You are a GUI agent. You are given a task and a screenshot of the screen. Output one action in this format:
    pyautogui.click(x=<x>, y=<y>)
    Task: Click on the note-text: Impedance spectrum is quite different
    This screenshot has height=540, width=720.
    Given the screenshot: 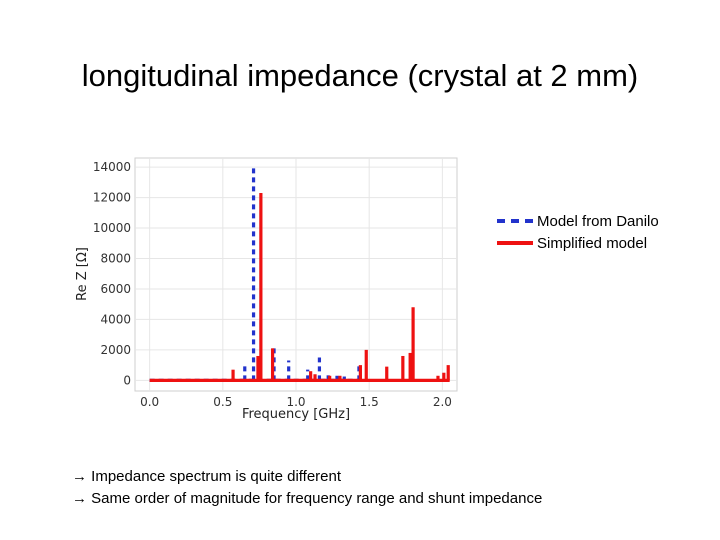 What is the action you would take?
    pyautogui.click(x=216, y=476)
    